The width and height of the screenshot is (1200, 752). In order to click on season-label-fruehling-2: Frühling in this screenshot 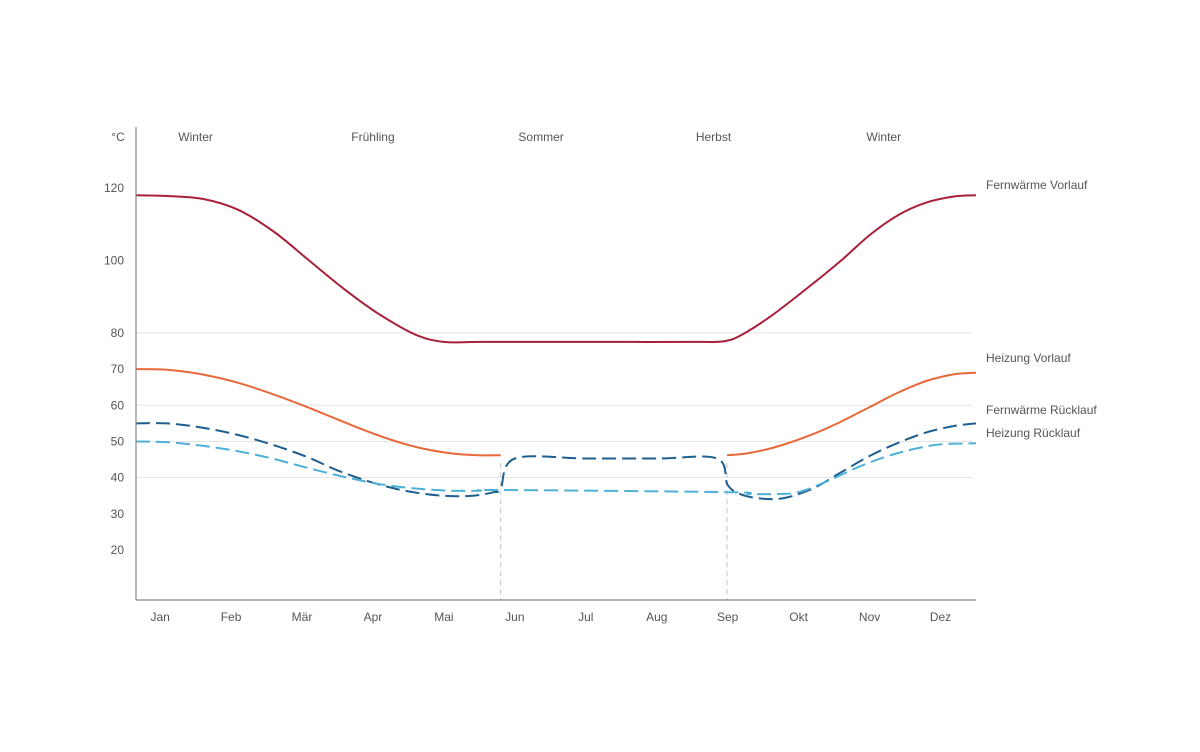, I will do `click(372, 137)`.